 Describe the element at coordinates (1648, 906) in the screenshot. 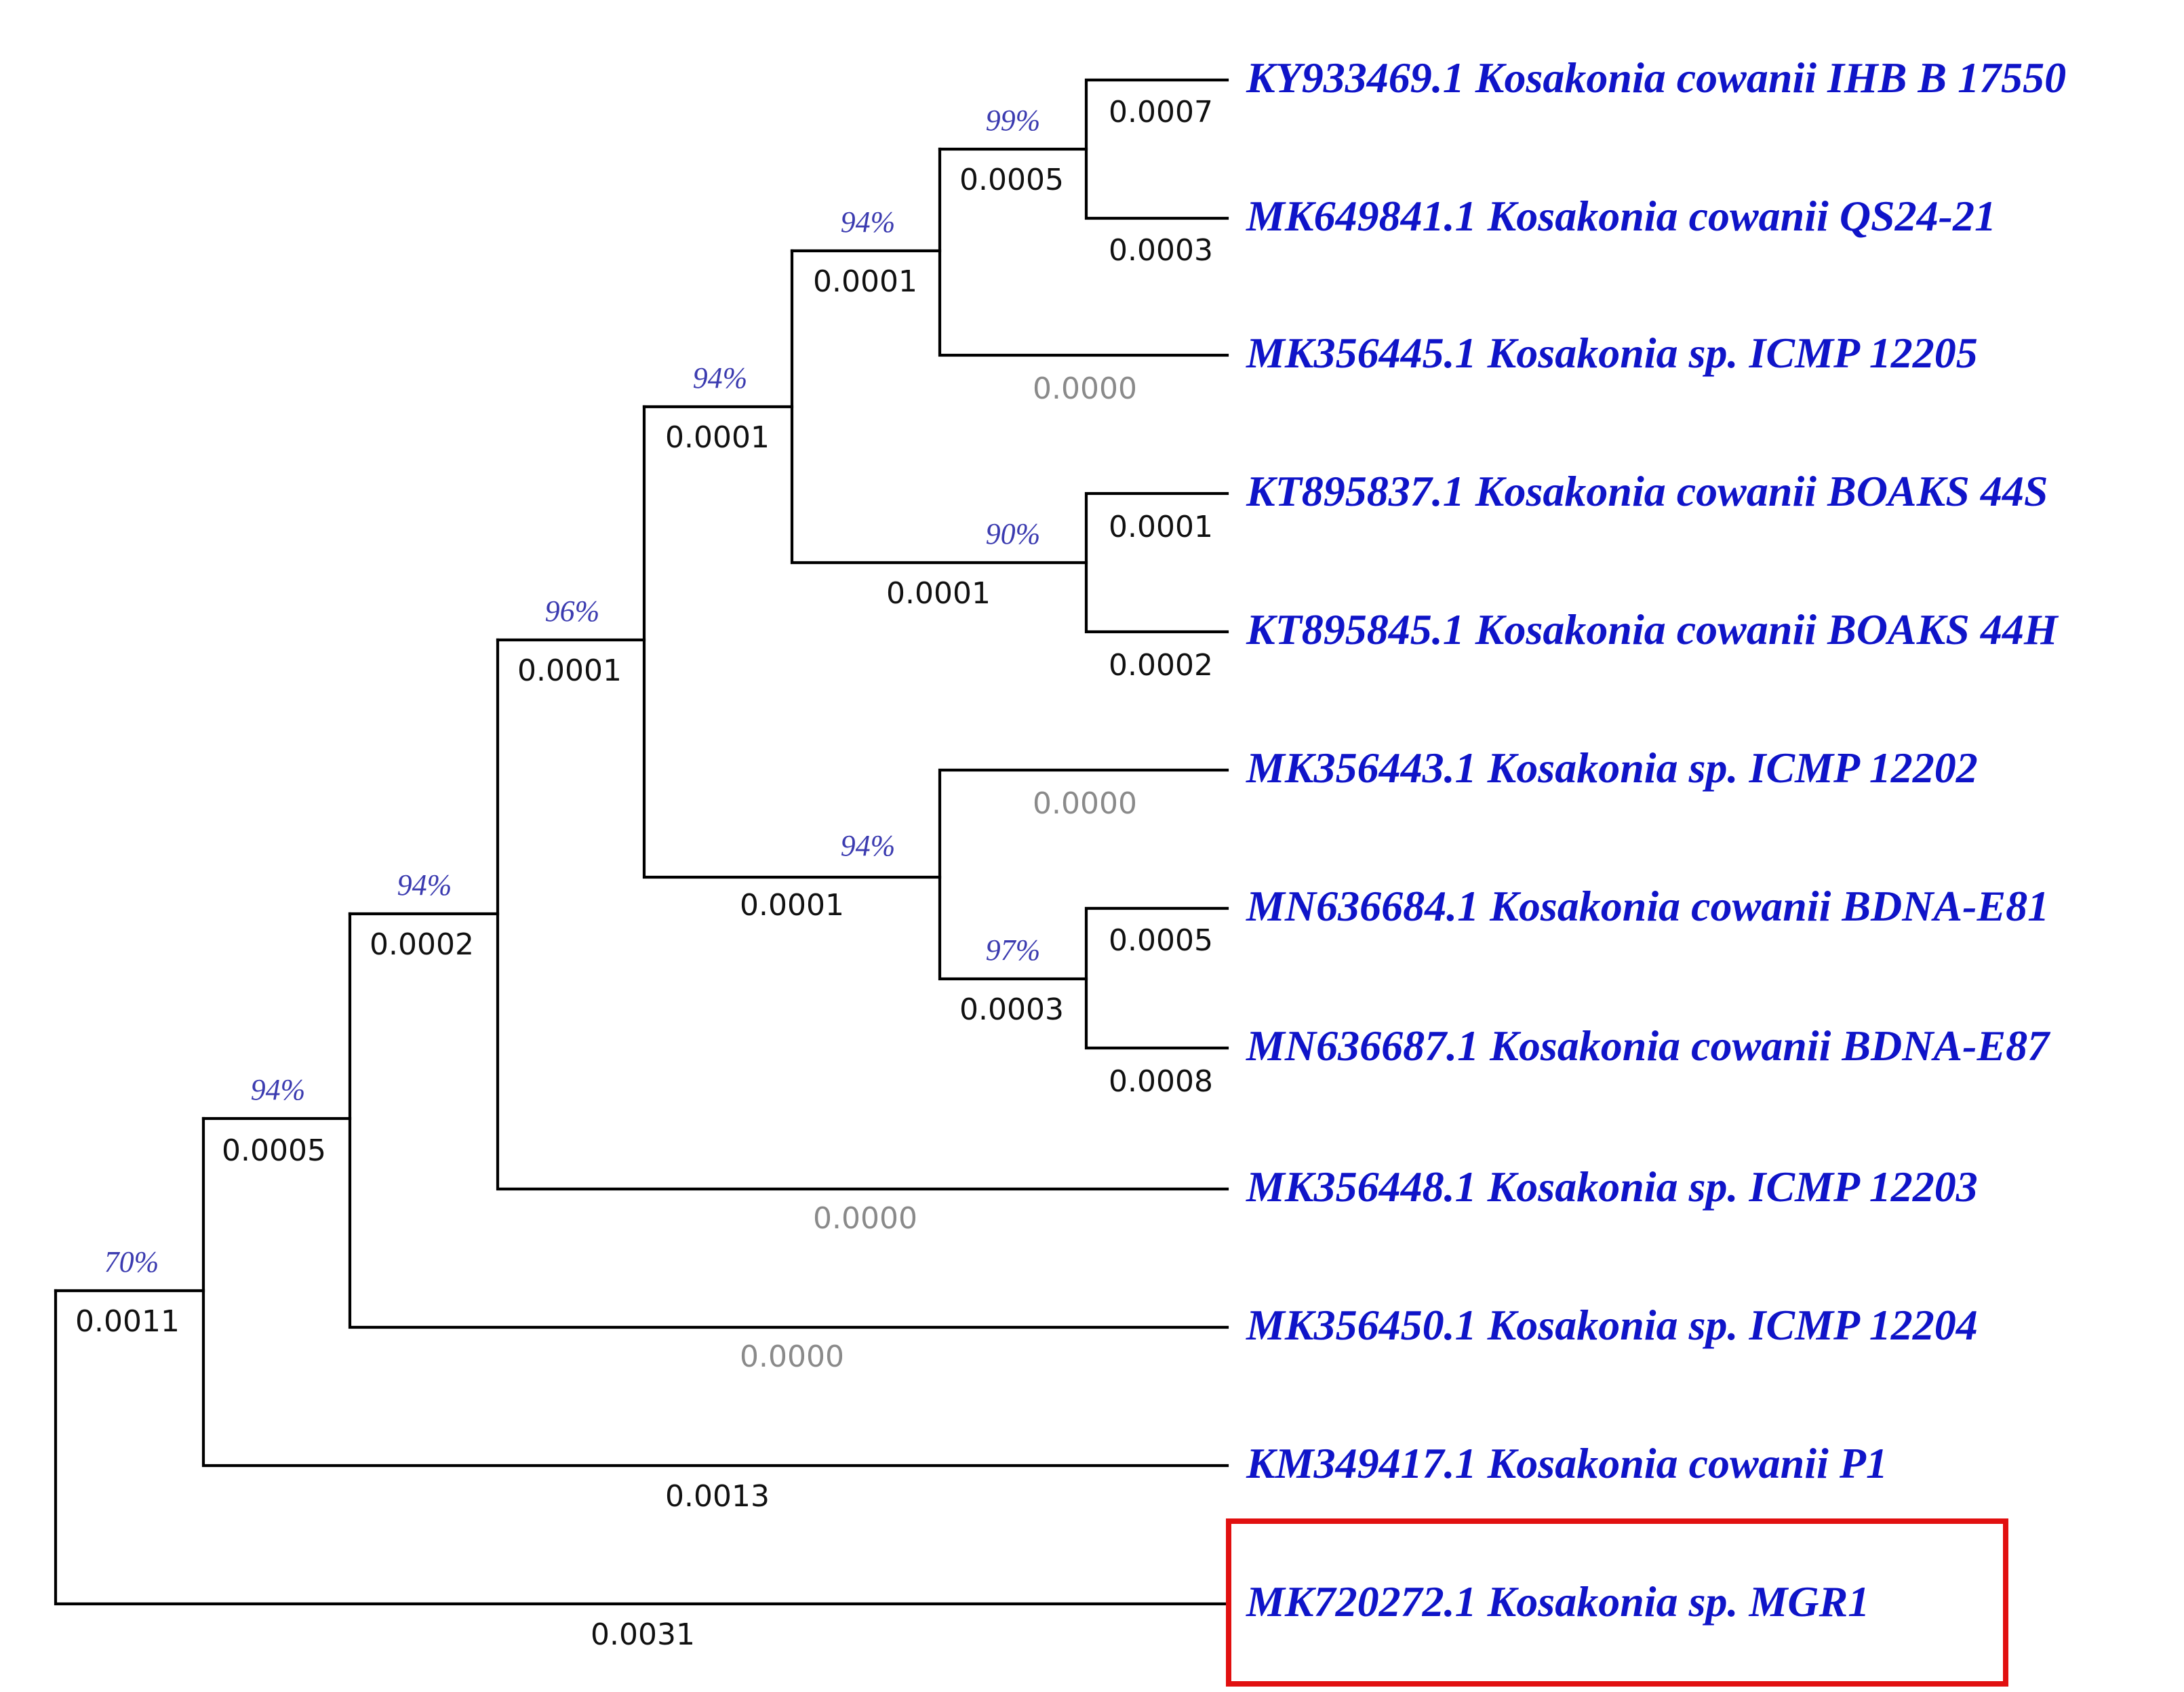

I see `taxon-label: MN636684.1 Kosakonia cowanii BDNA-E81` at that location.